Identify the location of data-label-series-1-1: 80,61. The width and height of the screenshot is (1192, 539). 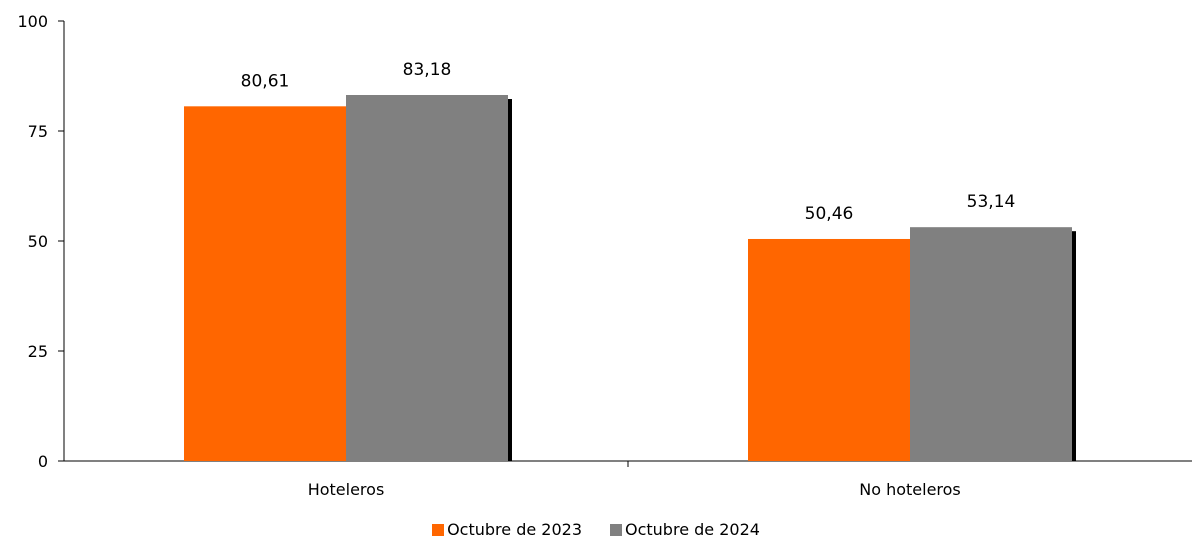
(265, 81).